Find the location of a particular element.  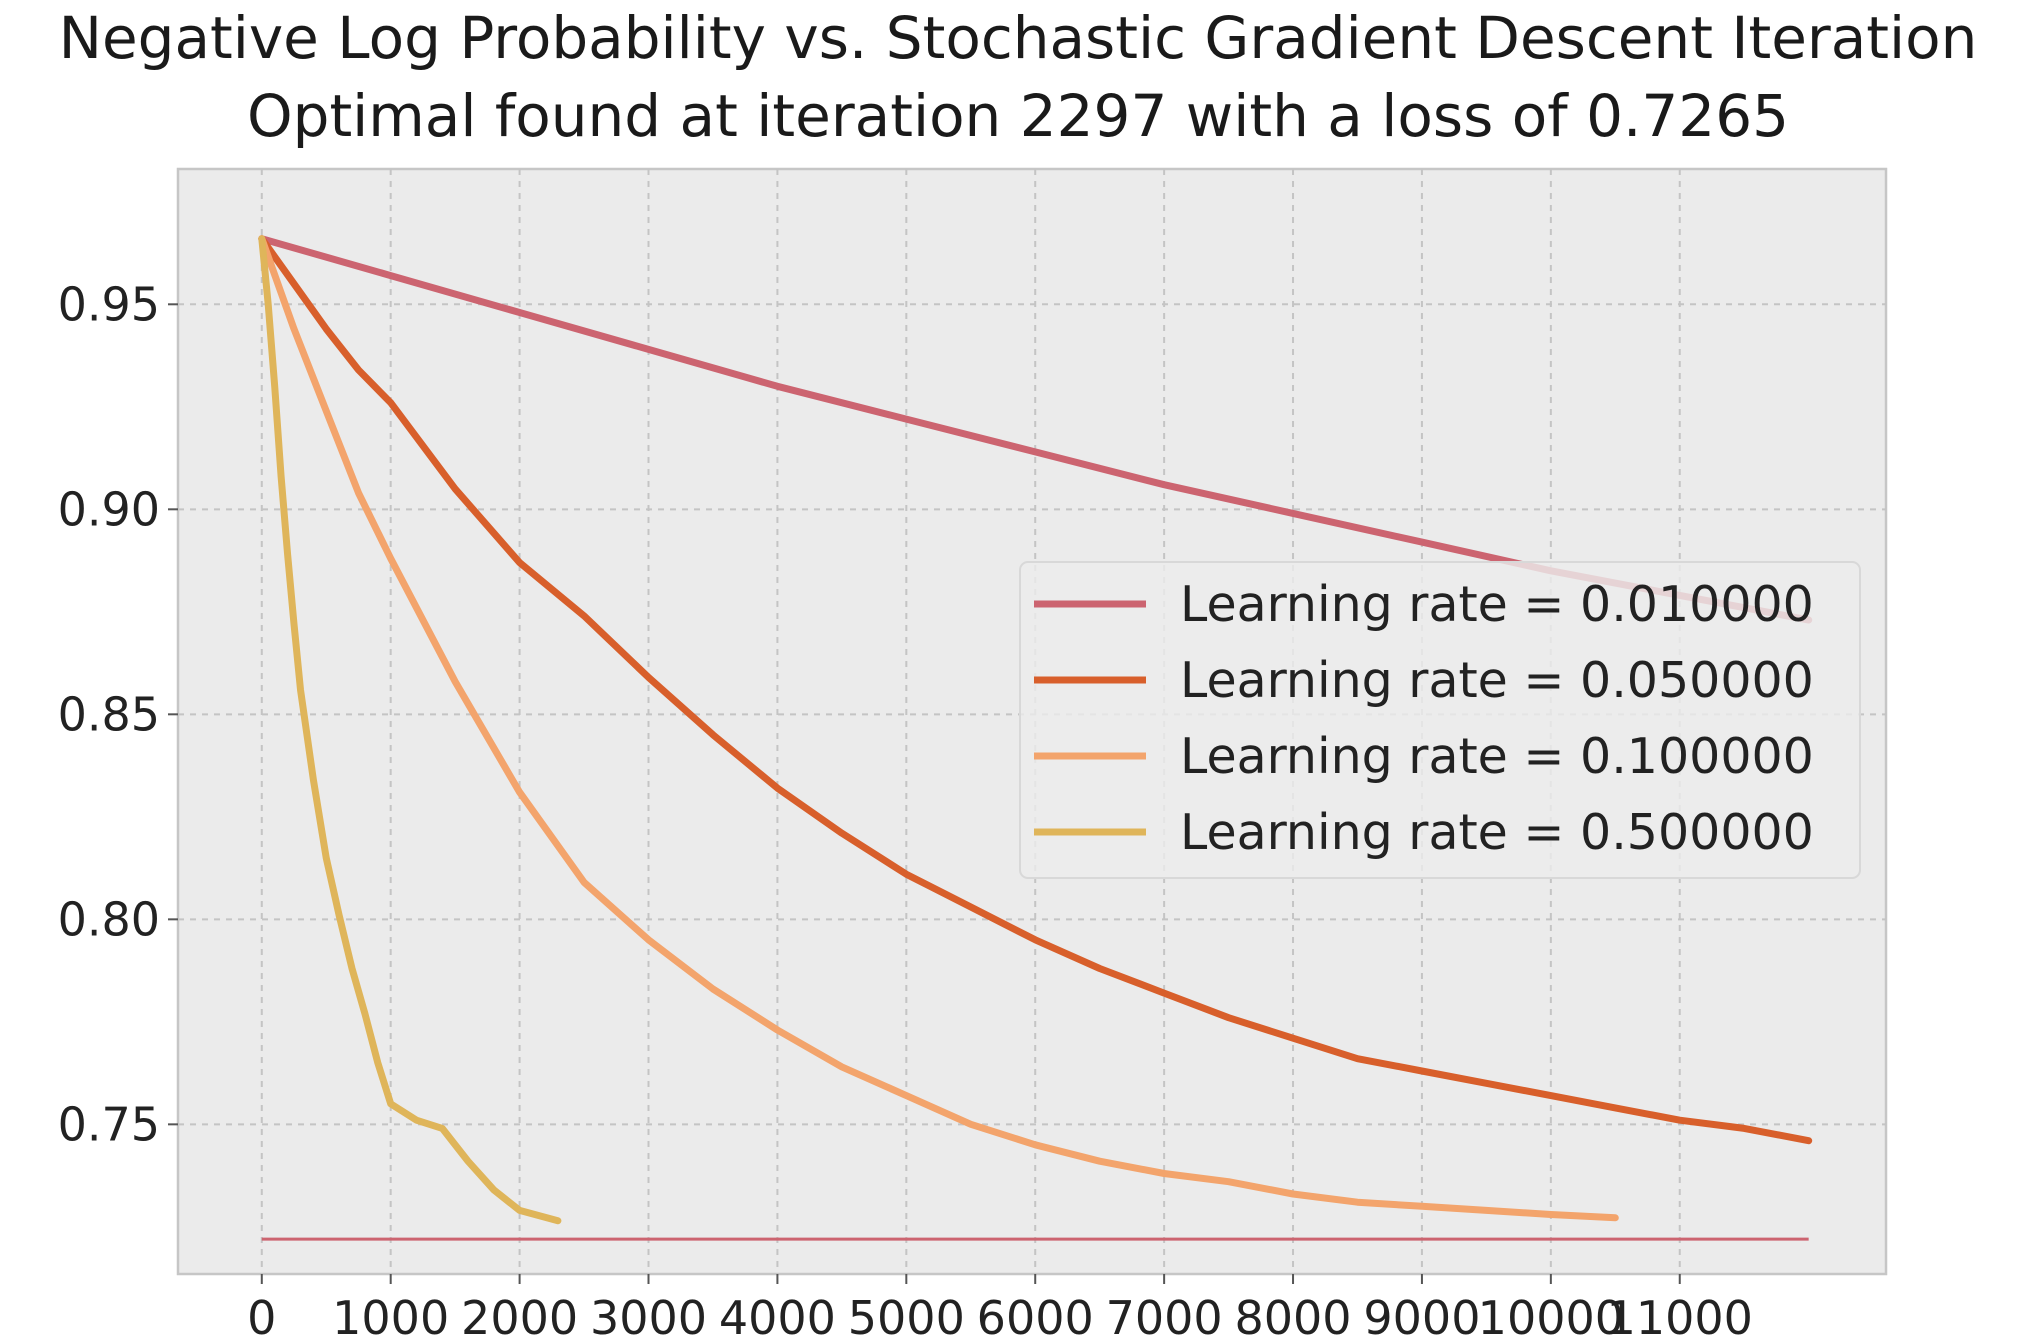

y-tick-label: 0.85 is located at coordinates (109, 714).